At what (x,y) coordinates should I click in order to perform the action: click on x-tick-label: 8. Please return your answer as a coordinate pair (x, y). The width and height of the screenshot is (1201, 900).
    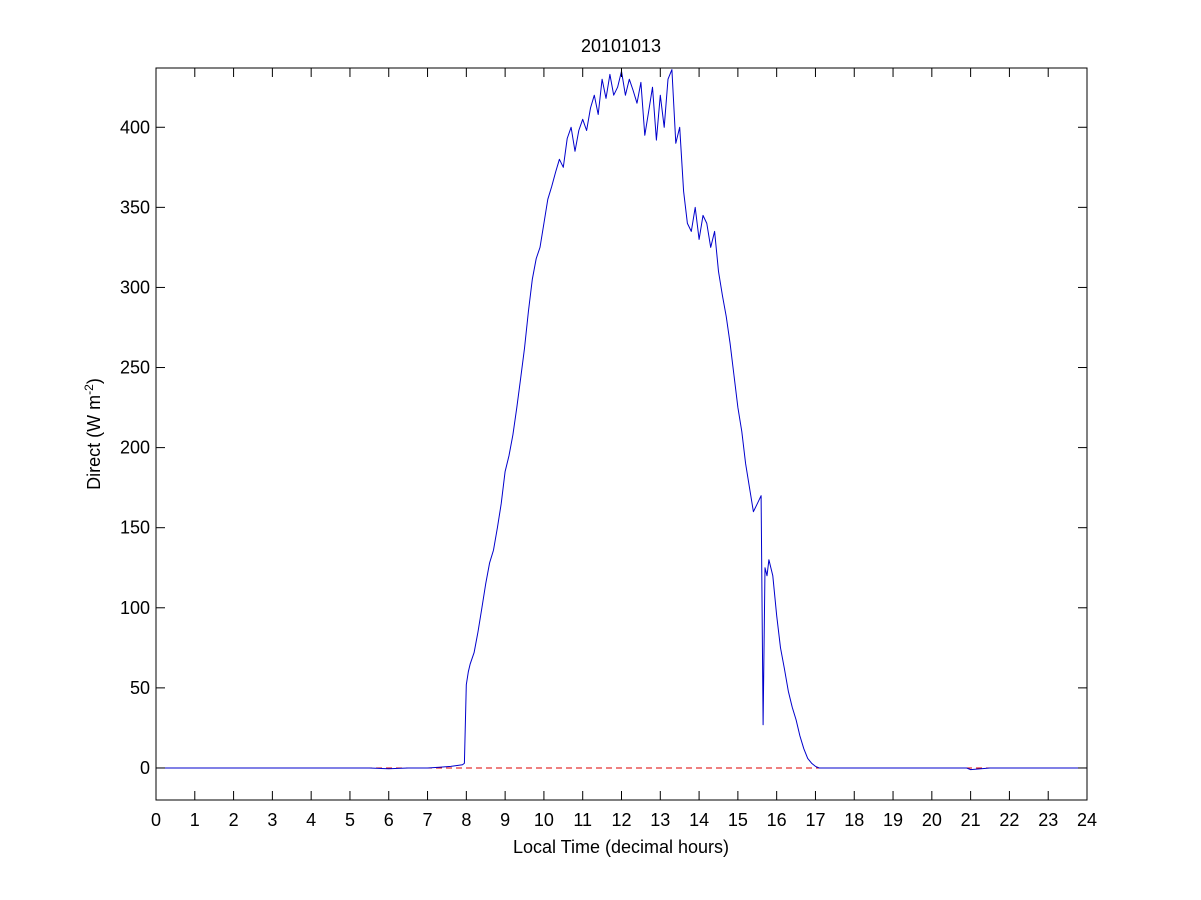
    Looking at the image, I should click on (466, 820).